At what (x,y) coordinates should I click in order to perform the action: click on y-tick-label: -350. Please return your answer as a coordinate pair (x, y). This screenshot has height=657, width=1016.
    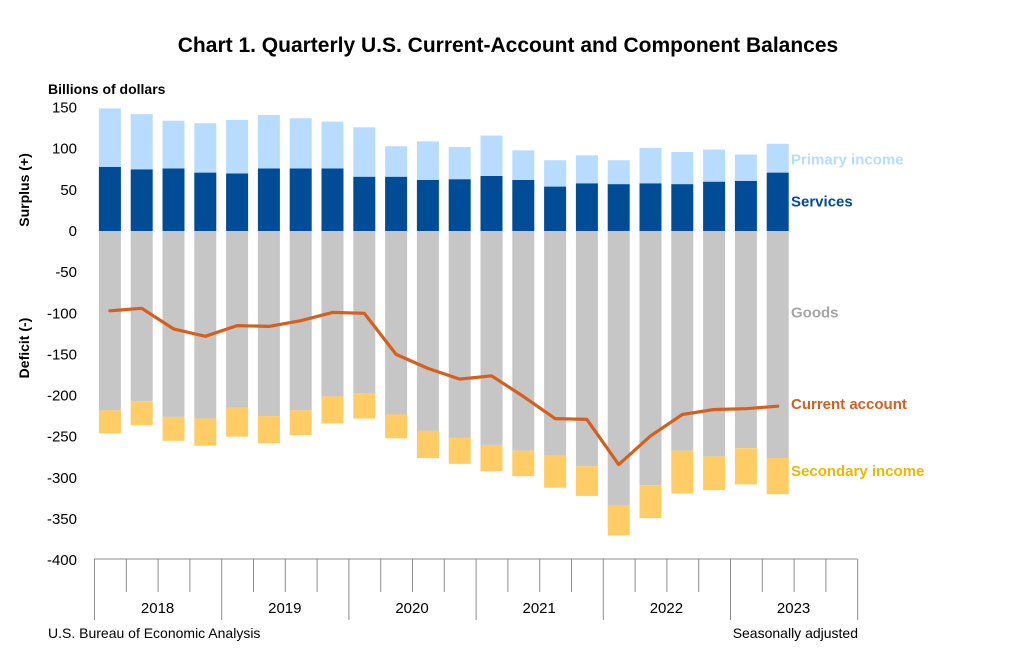
    Looking at the image, I should click on (62, 519).